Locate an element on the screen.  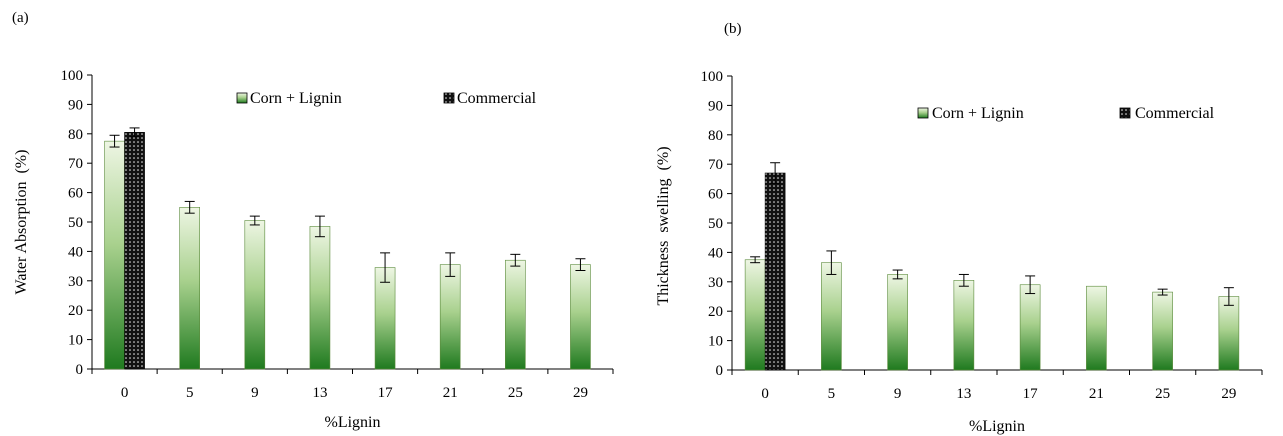
y-axis-label: Thickness swelling (%) is located at coordinates (663, 225).